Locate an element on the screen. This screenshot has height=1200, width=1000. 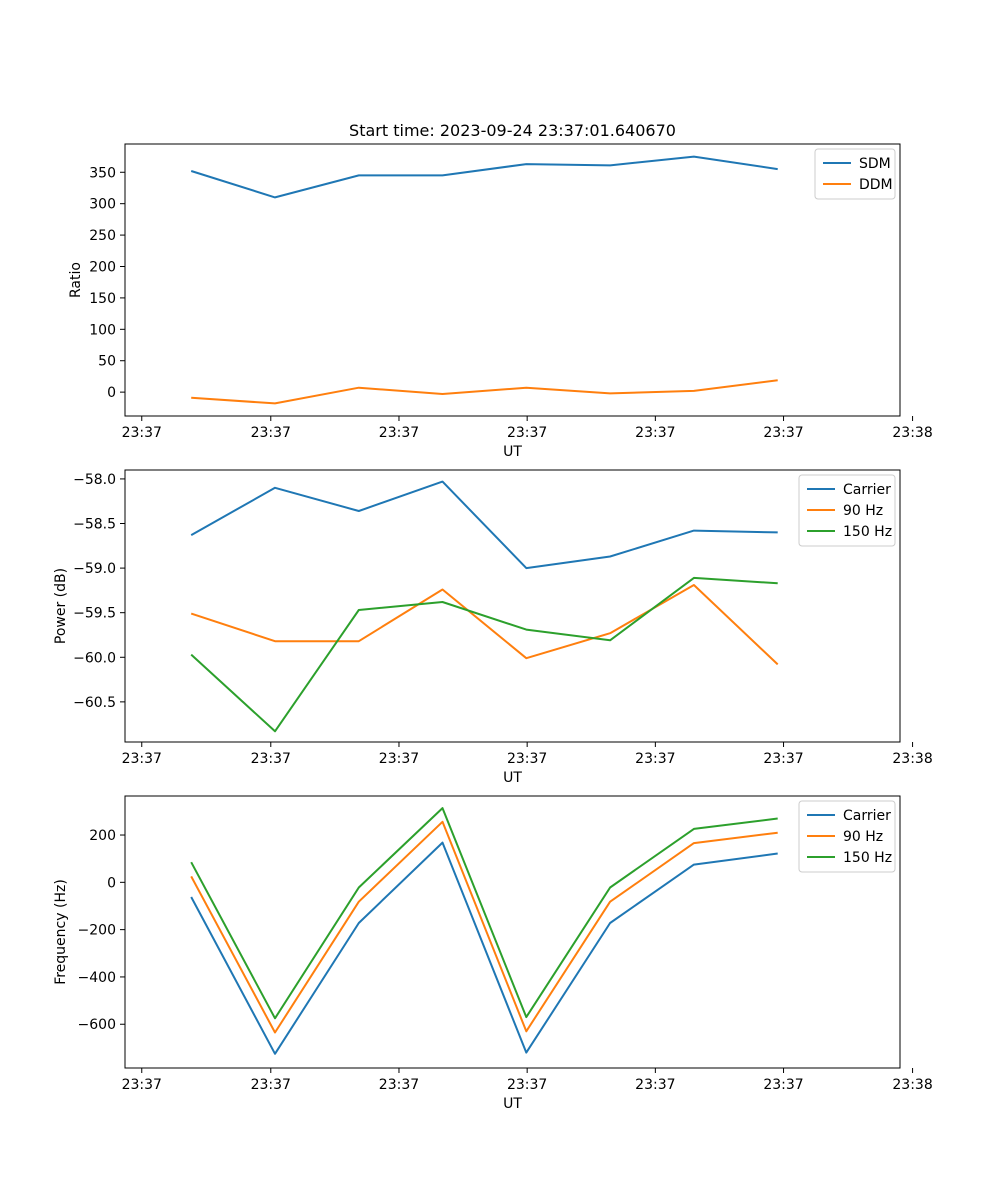
frequency-y-tick-label: 200 is located at coordinates (102, 836).